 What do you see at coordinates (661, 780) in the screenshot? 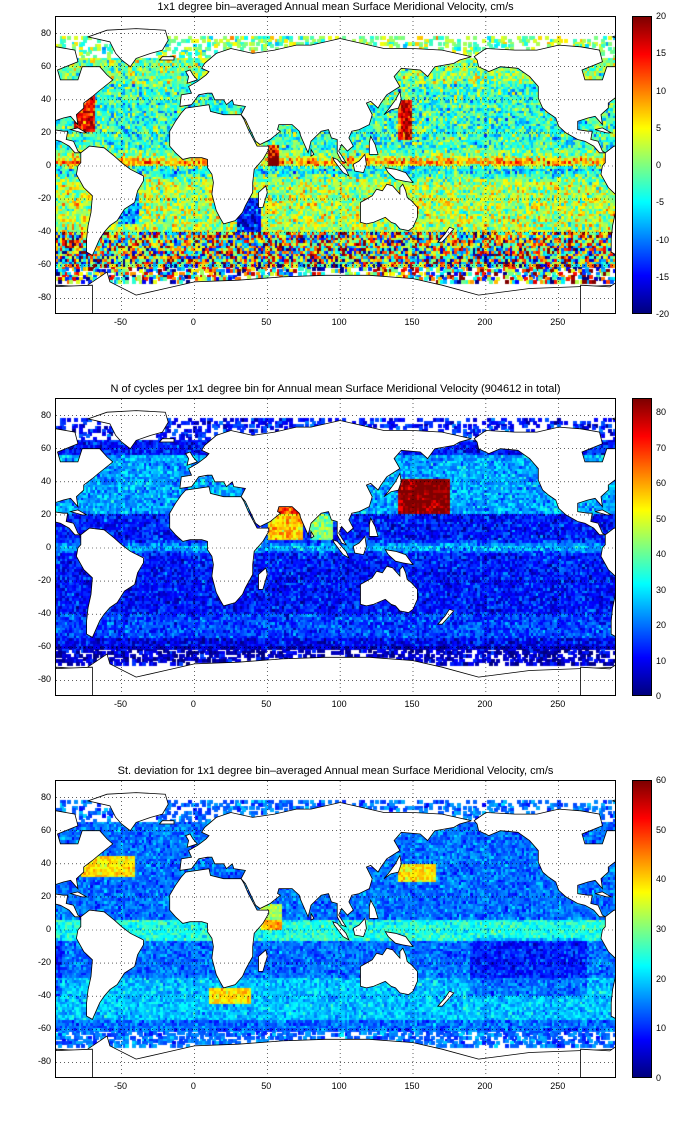
I see `colorbar-tick-label: 60` at bounding box center [661, 780].